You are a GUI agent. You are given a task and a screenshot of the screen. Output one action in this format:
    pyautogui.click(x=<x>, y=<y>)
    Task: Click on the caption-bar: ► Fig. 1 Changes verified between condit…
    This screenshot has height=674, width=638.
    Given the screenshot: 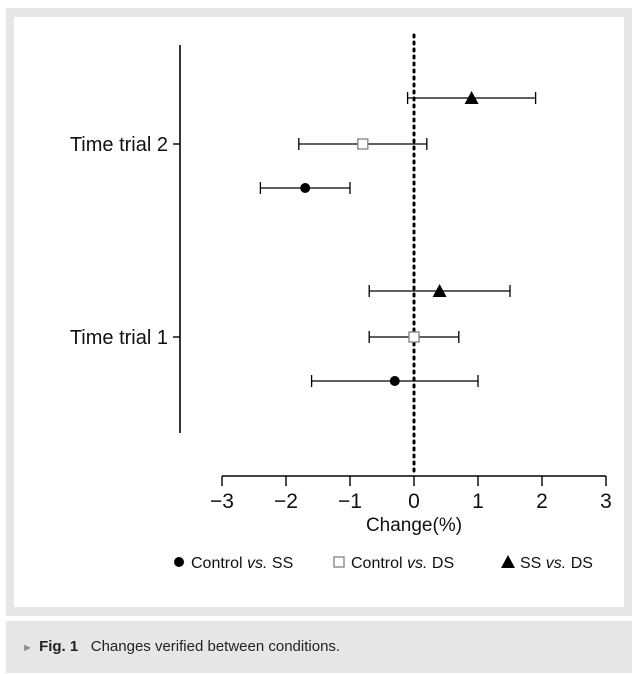 What is the action you would take?
    pyautogui.click(x=319, y=647)
    